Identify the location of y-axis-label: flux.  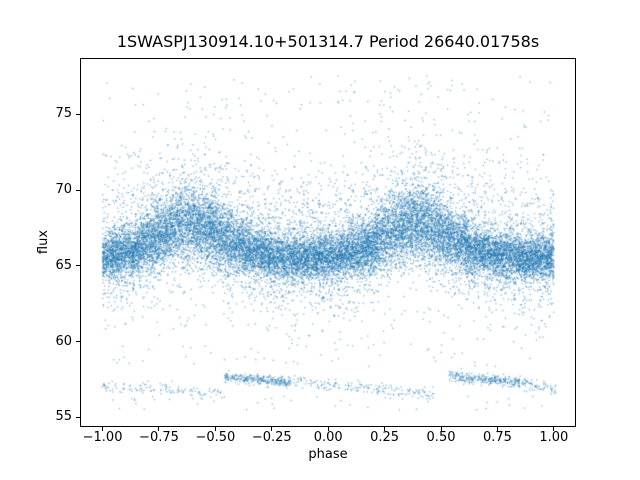
(43, 242).